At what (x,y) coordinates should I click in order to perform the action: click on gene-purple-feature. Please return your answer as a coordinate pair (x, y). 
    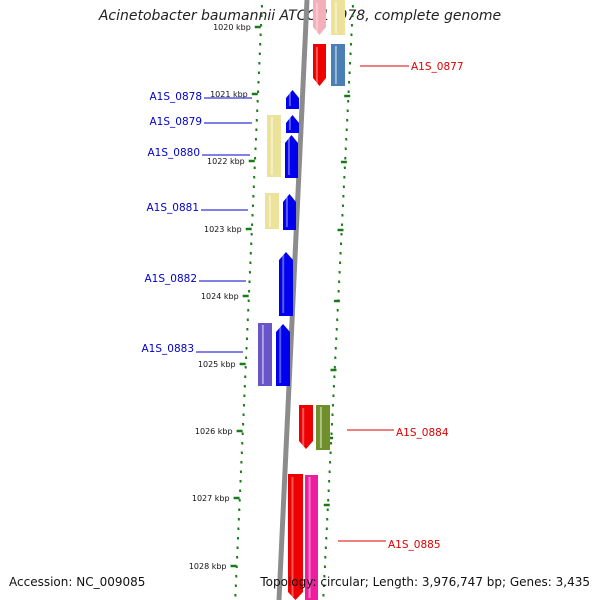
    Looking at the image, I should click on (265, 354).